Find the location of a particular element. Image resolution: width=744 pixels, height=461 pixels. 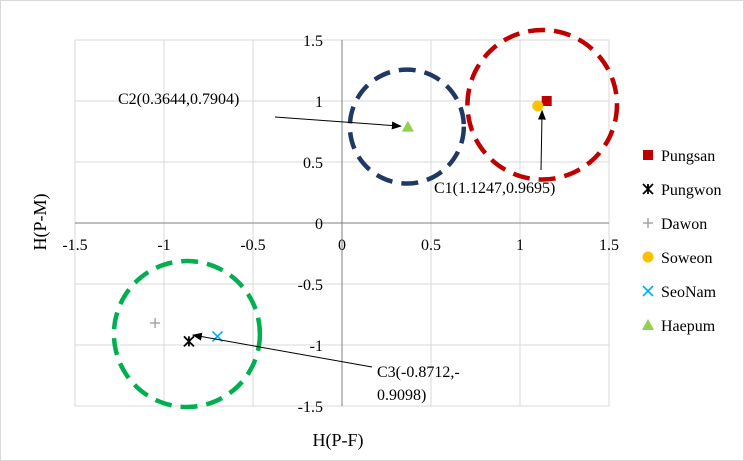

legend-marker-seonam is located at coordinates (648, 291).